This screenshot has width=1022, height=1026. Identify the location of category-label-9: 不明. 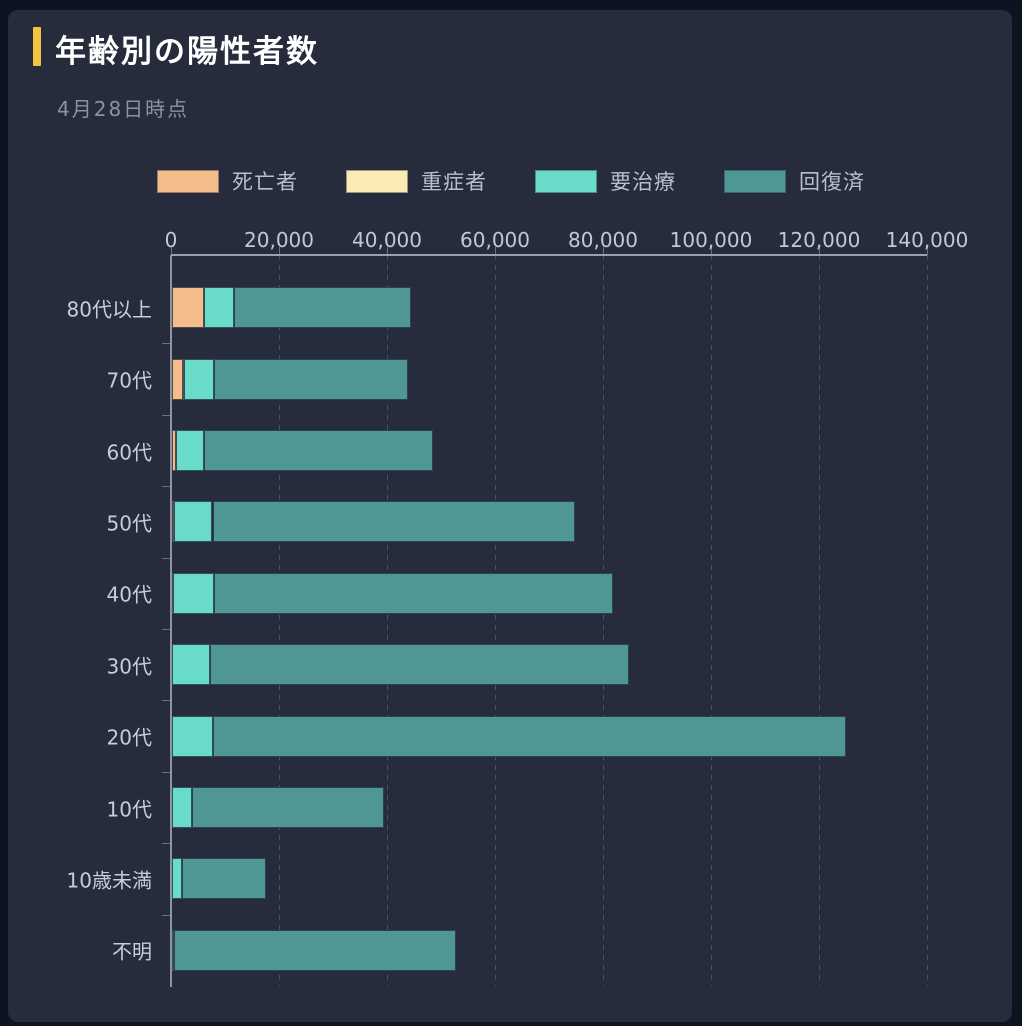
(132, 951).